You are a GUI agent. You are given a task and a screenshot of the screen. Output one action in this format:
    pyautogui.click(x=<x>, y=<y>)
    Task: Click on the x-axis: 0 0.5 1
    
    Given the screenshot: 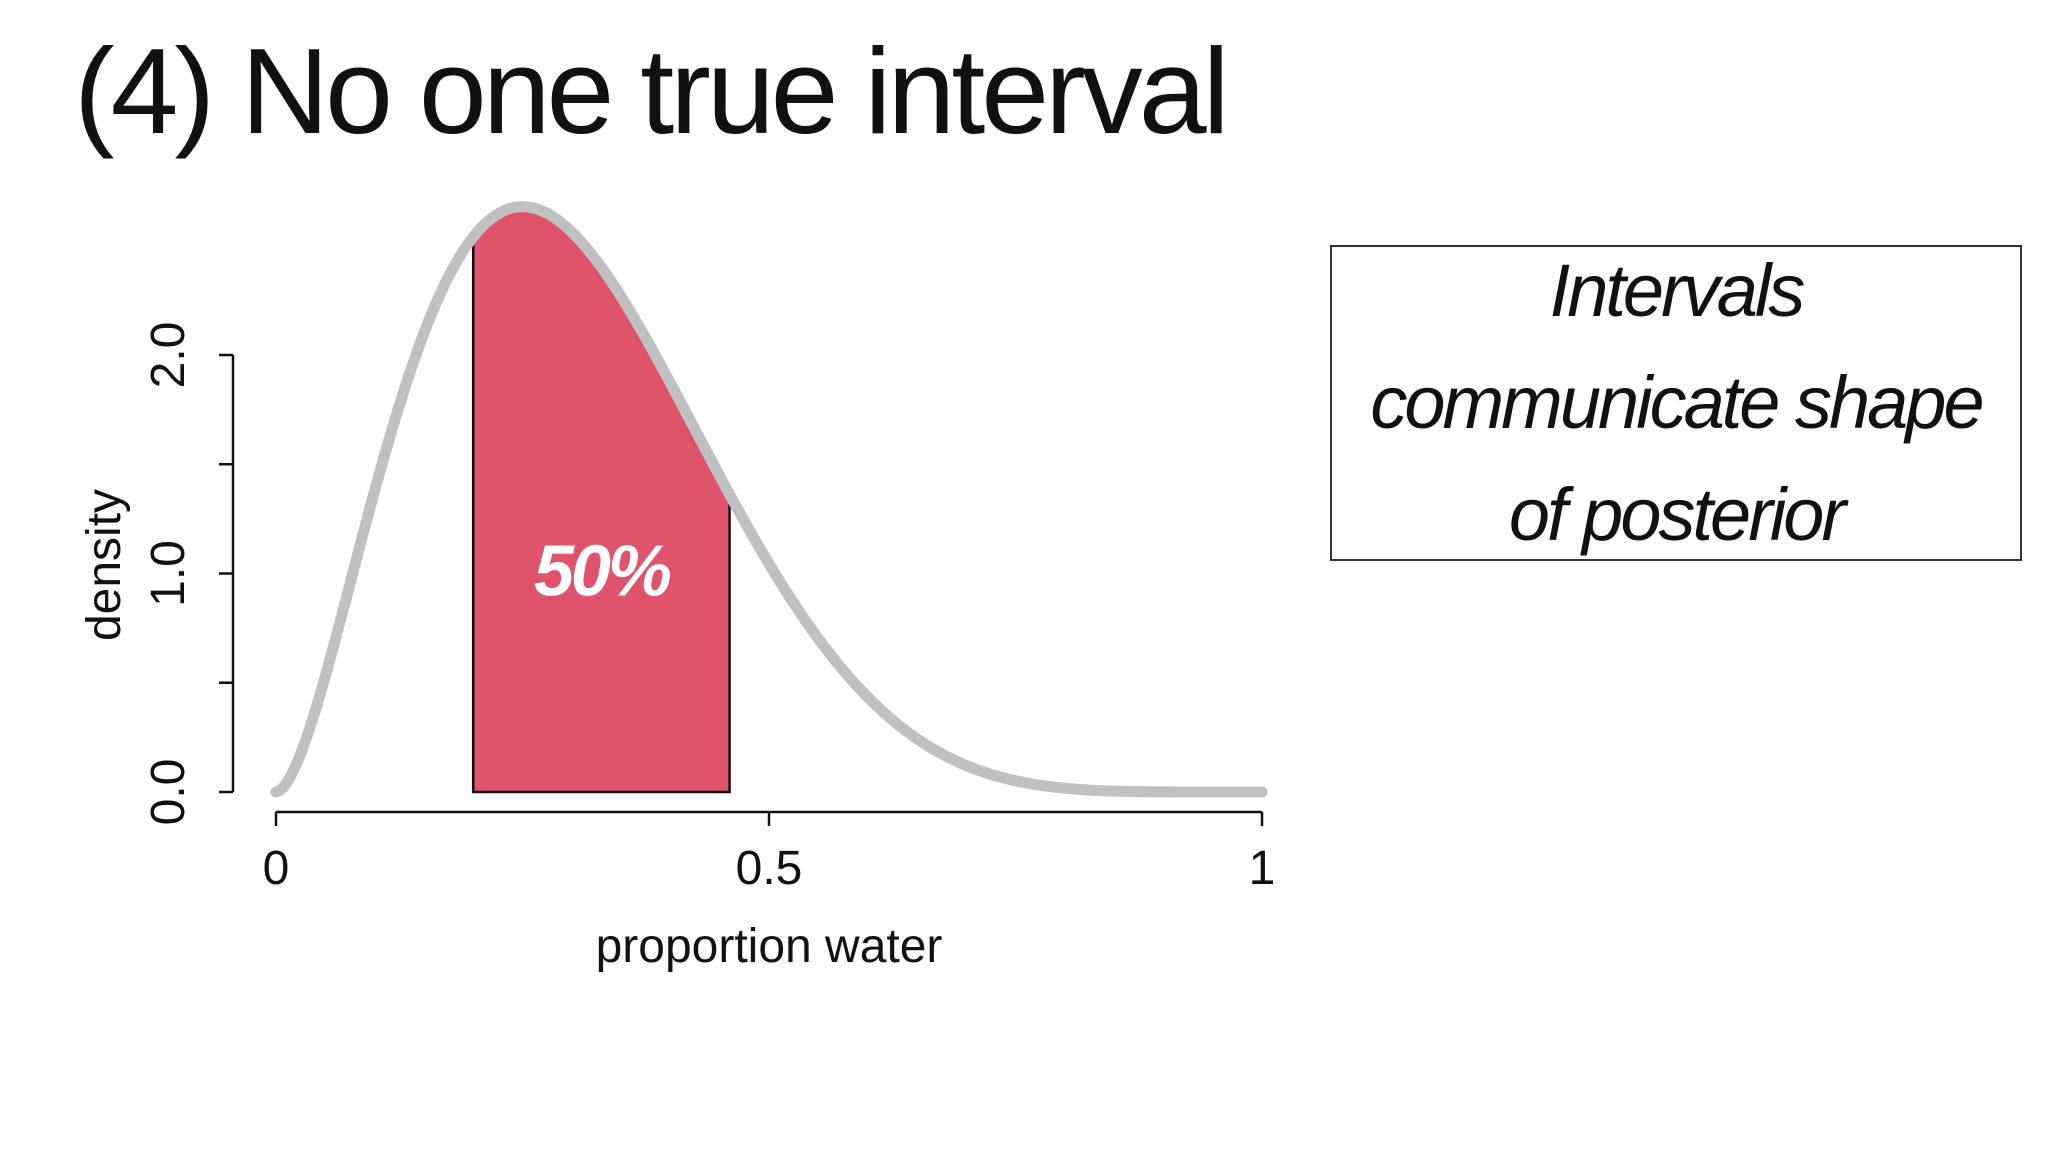 What is the action you would take?
    pyautogui.click(x=769, y=852)
    